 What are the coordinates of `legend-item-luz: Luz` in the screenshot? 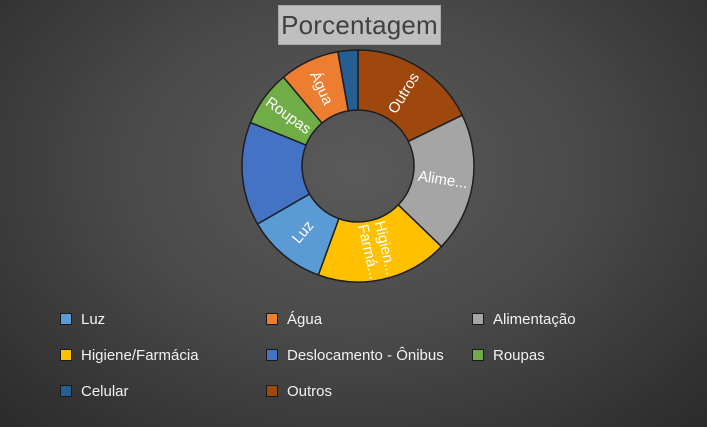 It's located at (82, 319).